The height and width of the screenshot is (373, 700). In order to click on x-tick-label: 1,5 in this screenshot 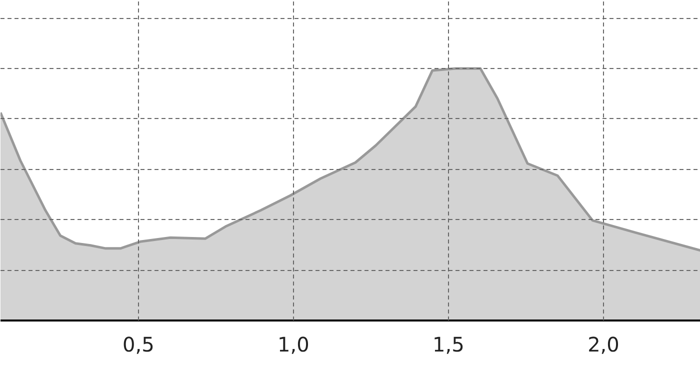, I will do `click(448, 344)`.